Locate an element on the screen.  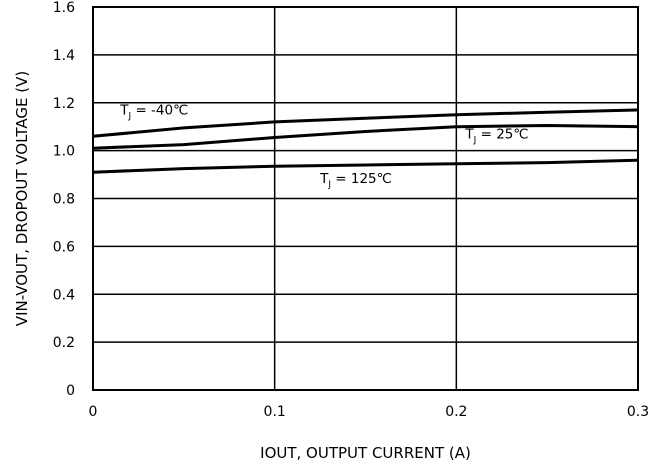
y-tick-label: 0.6 is located at coordinates (64, 247).